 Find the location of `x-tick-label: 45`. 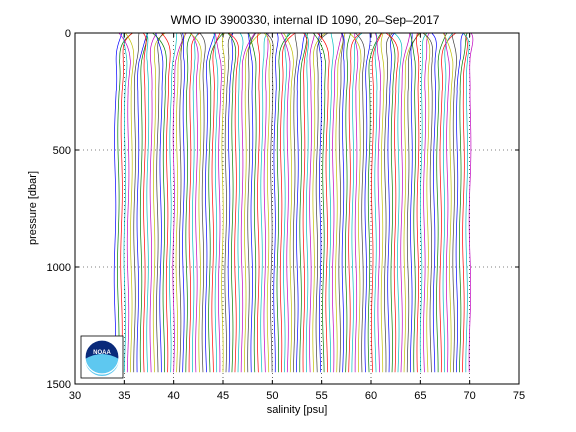

x-tick-label: 45 is located at coordinates (223, 396).